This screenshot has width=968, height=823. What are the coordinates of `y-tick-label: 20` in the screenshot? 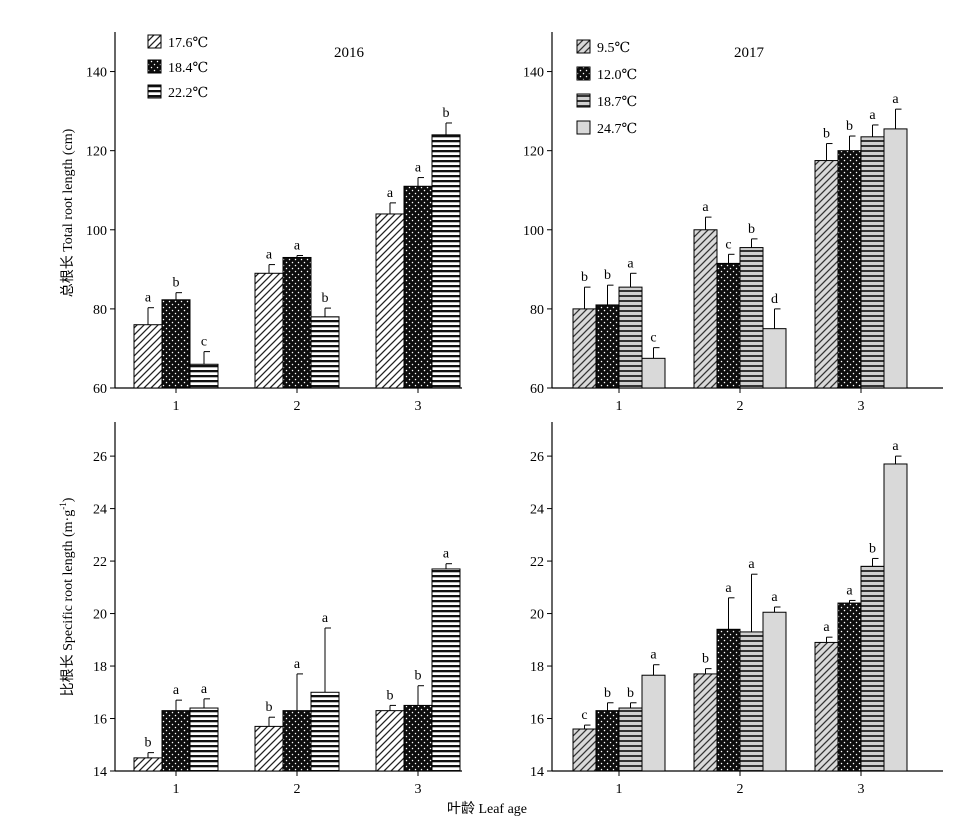 It's located at (537, 615).